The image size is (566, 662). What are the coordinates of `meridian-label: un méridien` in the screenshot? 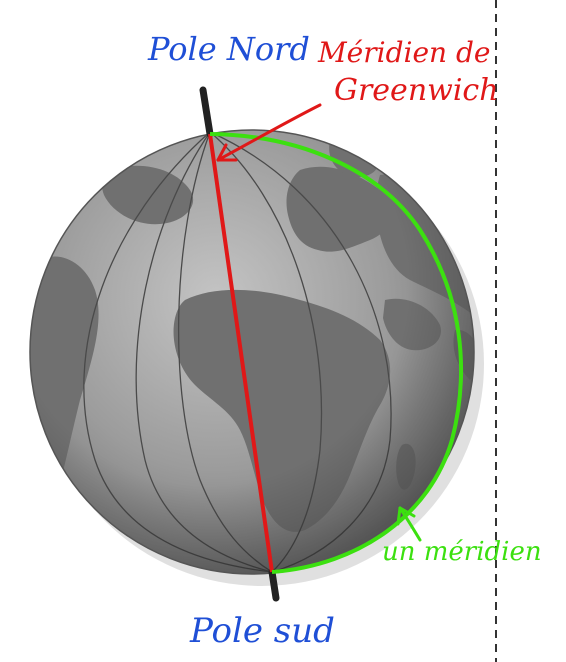 It's located at (462, 552).